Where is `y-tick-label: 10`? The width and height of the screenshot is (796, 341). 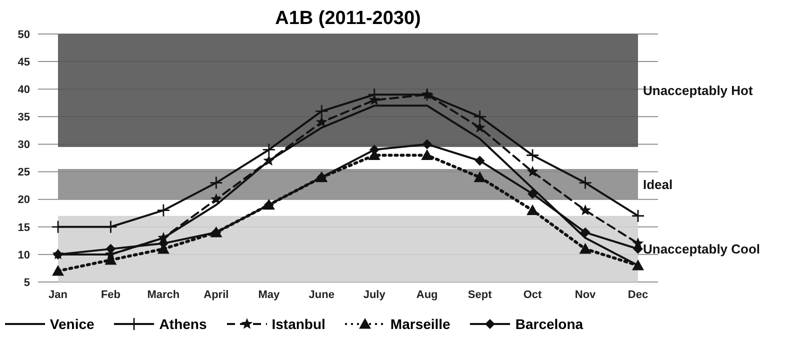 y-tick-label: 10 is located at coordinates (24, 255).